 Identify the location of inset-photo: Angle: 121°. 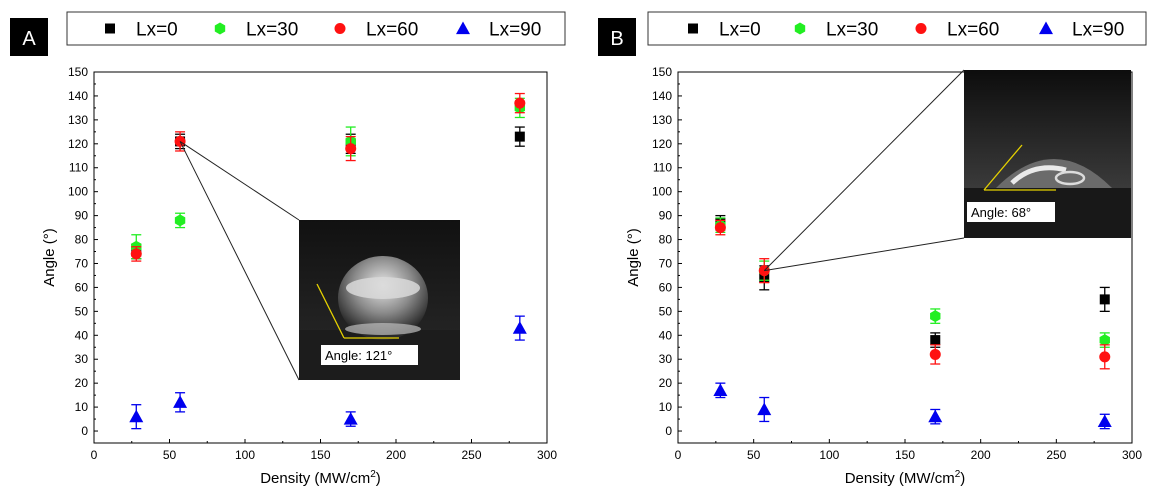
(319, 260).